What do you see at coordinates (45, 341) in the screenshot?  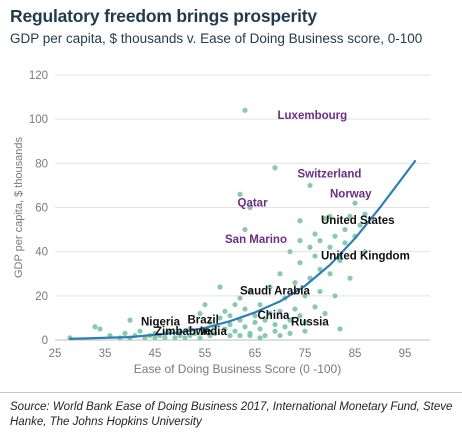 I see `y-tick-label: 0` at bounding box center [45, 341].